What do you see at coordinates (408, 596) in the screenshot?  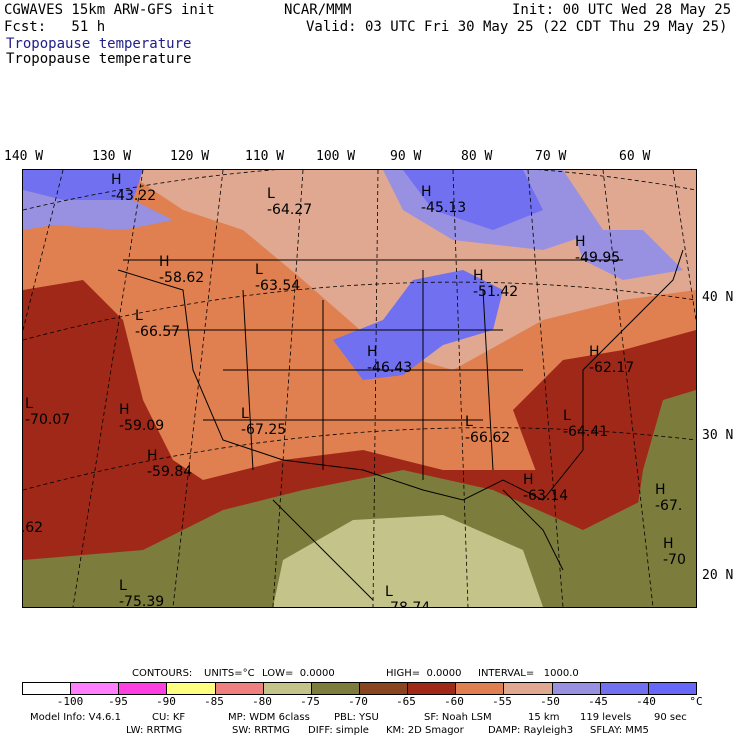 I see `center-label: L -78.74` at bounding box center [408, 596].